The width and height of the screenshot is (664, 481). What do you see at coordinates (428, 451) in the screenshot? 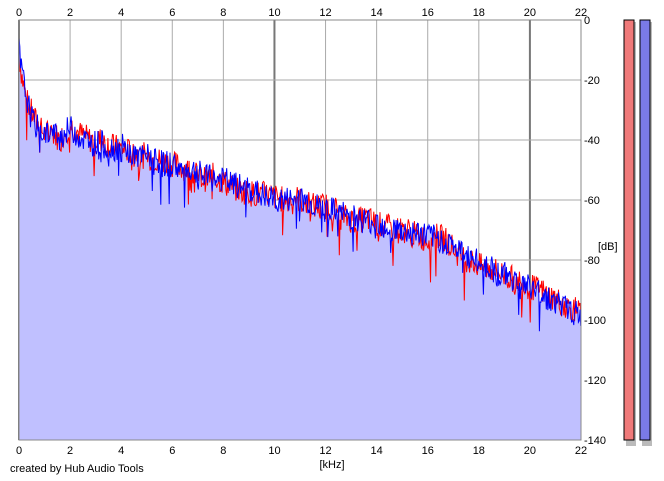
I see `x-tick-bottom-8: 16` at bounding box center [428, 451].